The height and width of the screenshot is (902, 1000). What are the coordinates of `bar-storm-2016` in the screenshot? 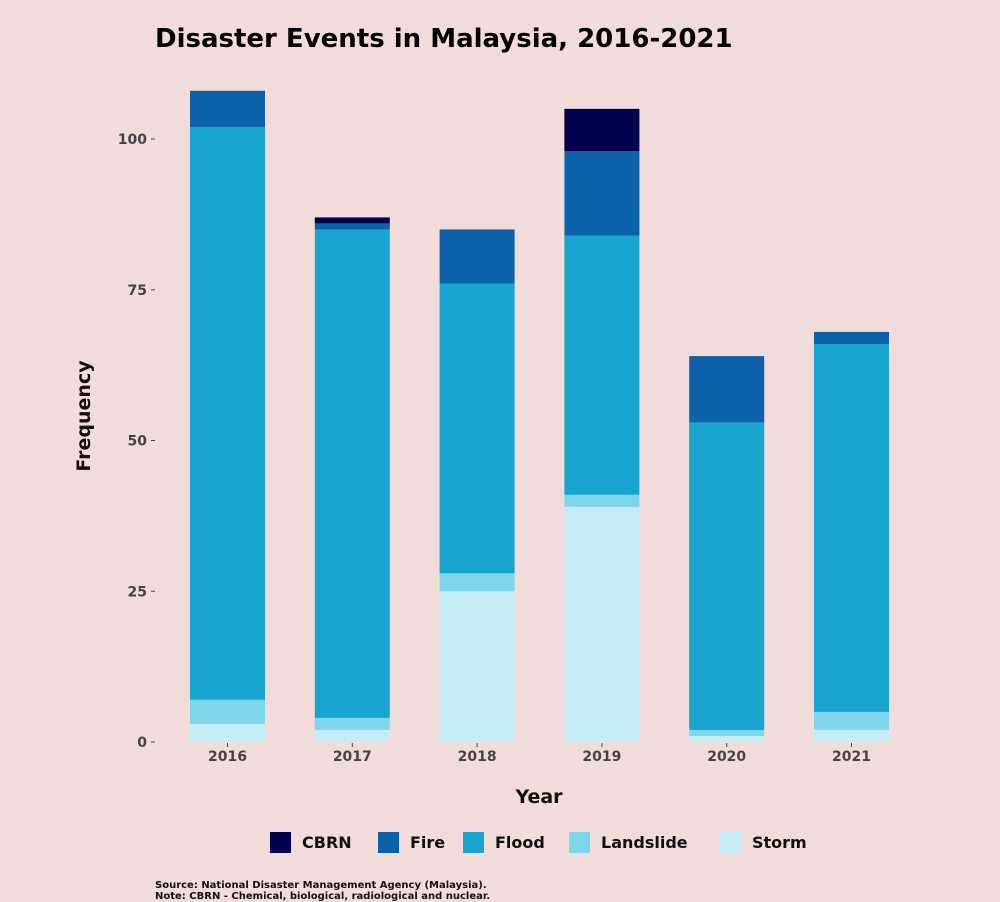 It's located at (227, 732).